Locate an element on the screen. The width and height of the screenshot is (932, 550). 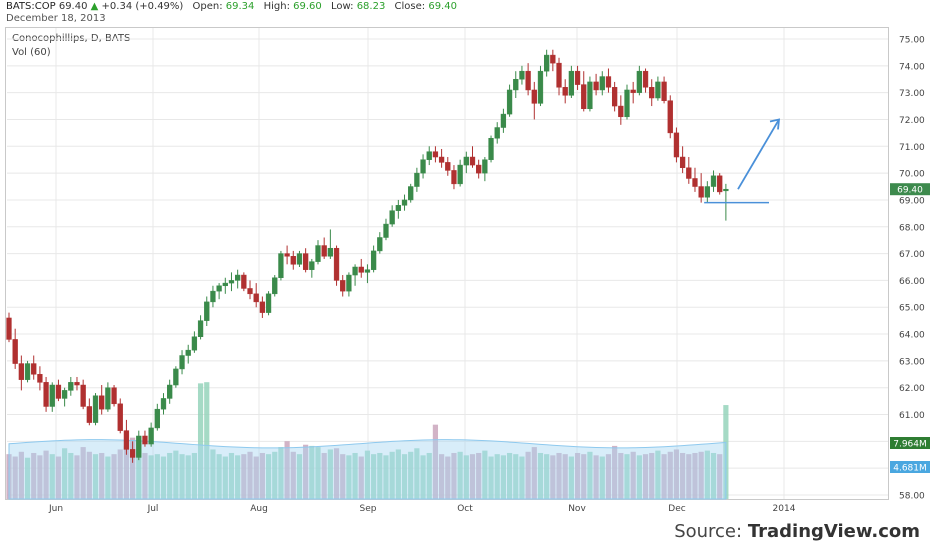
high-value: 69.60 is located at coordinates (307, 6).